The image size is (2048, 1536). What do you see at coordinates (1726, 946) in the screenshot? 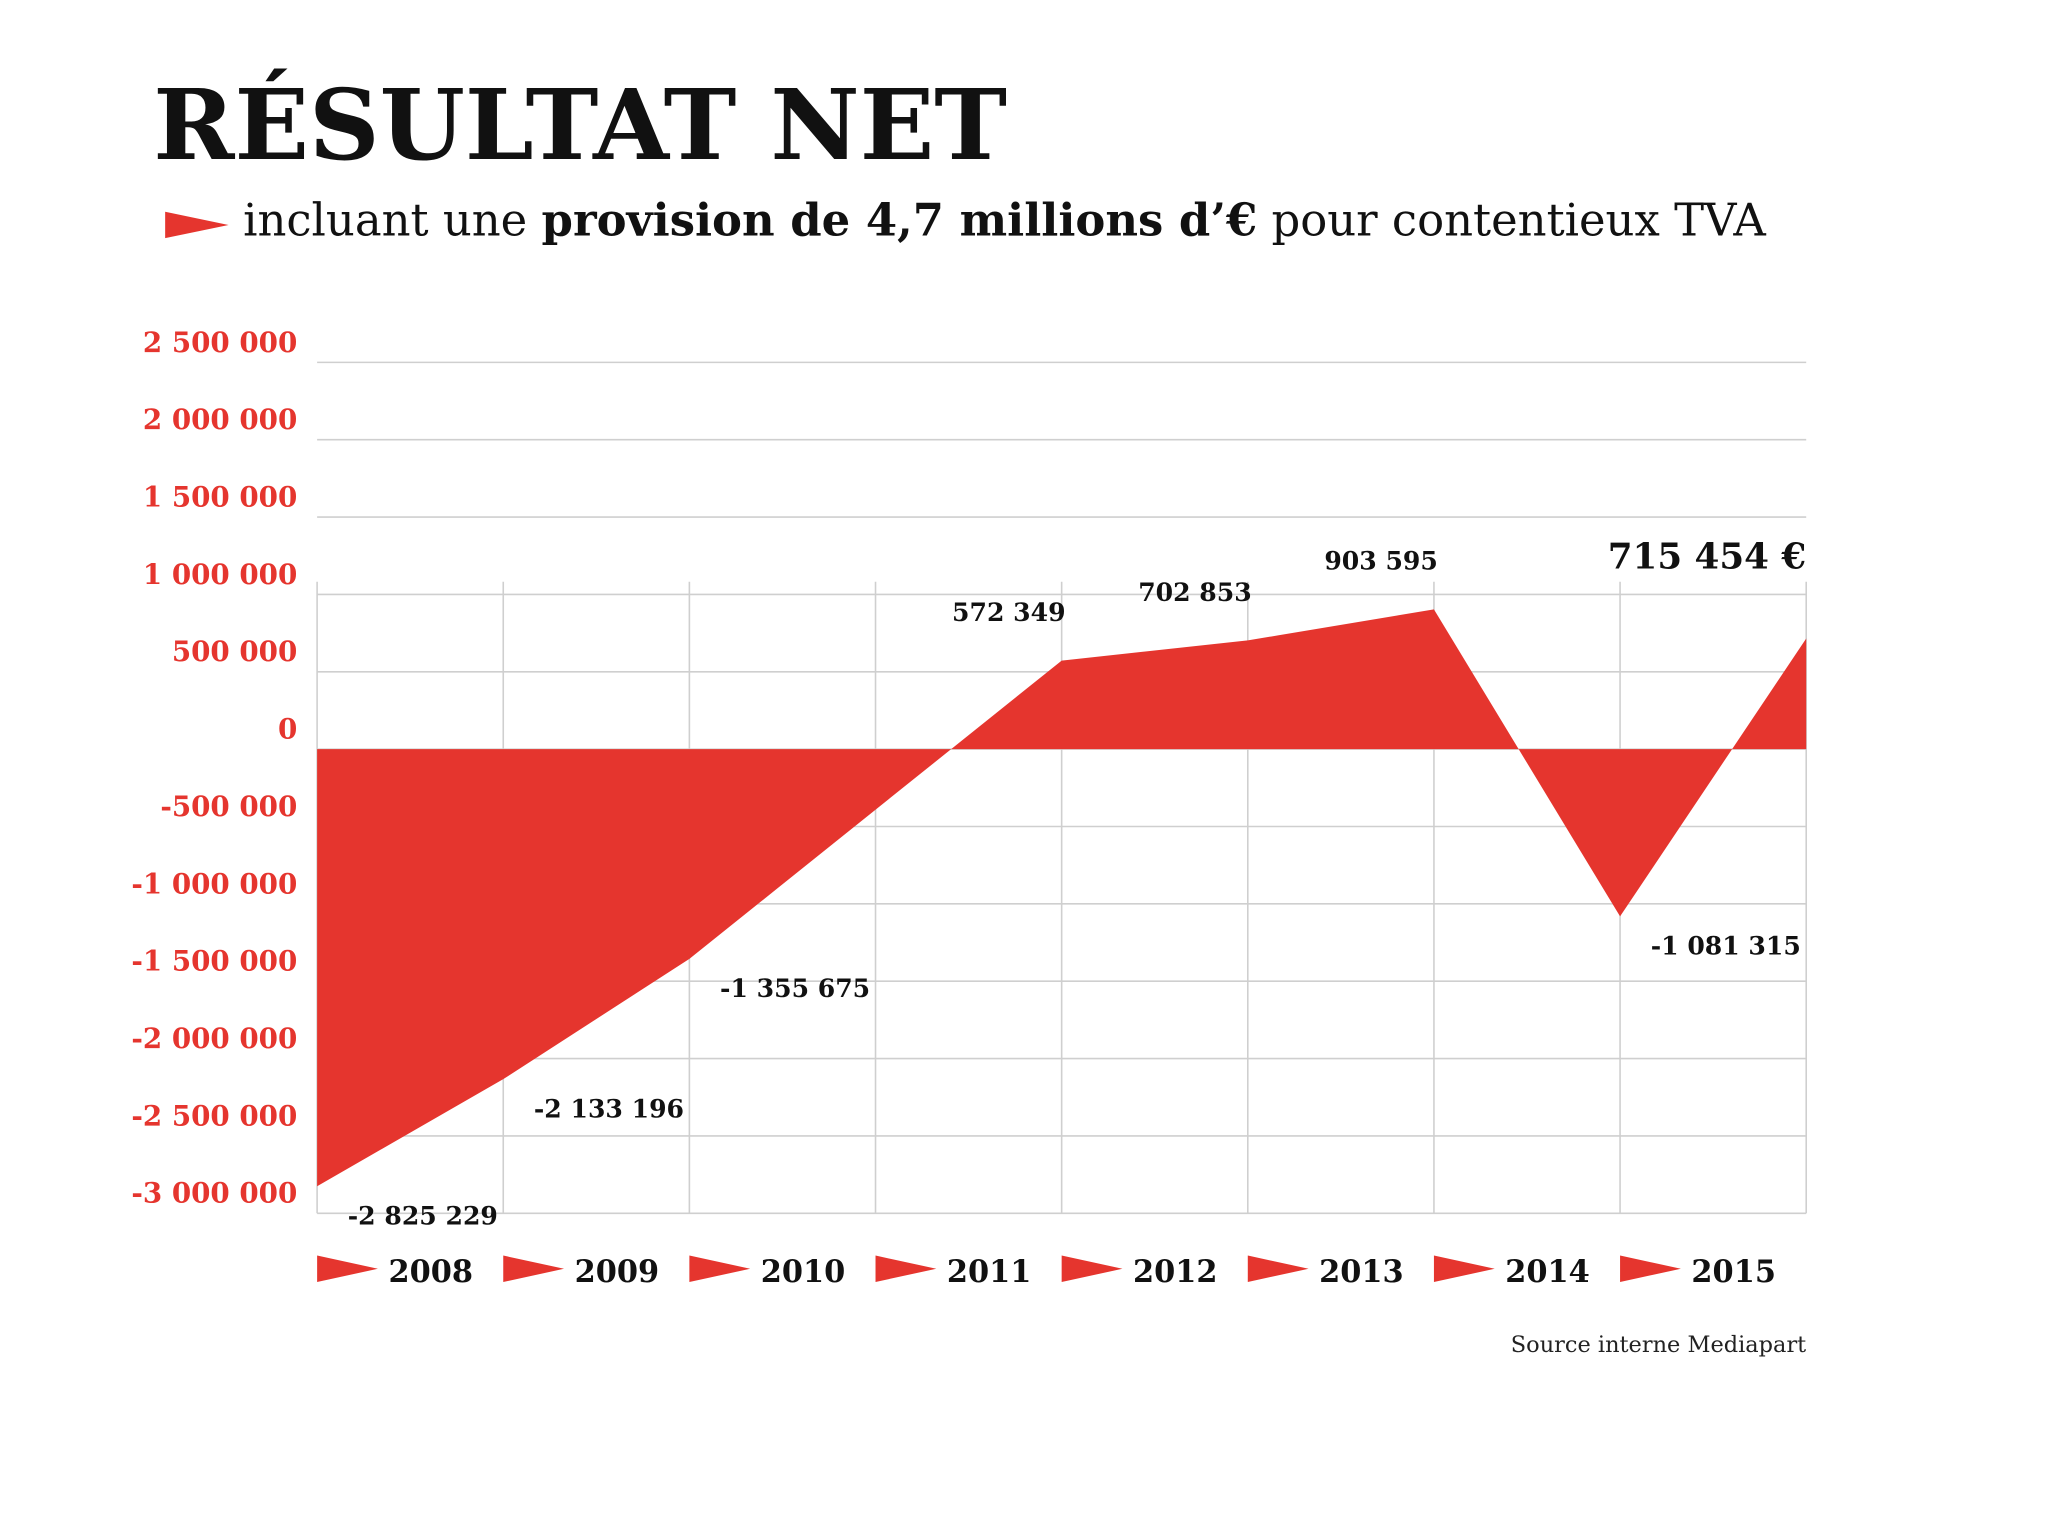
I see `data-label: -1 081 315` at bounding box center [1726, 946].